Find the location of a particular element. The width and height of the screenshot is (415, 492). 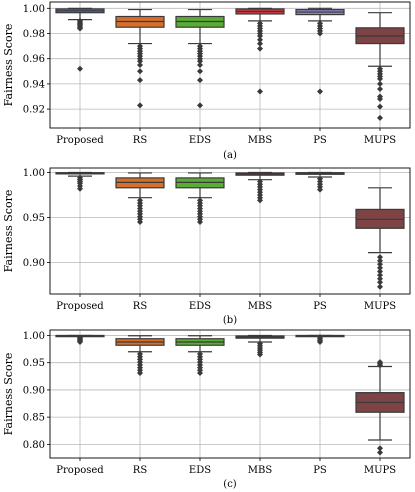

y-tick-label: 0.94 is located at coordinates (34, 84).